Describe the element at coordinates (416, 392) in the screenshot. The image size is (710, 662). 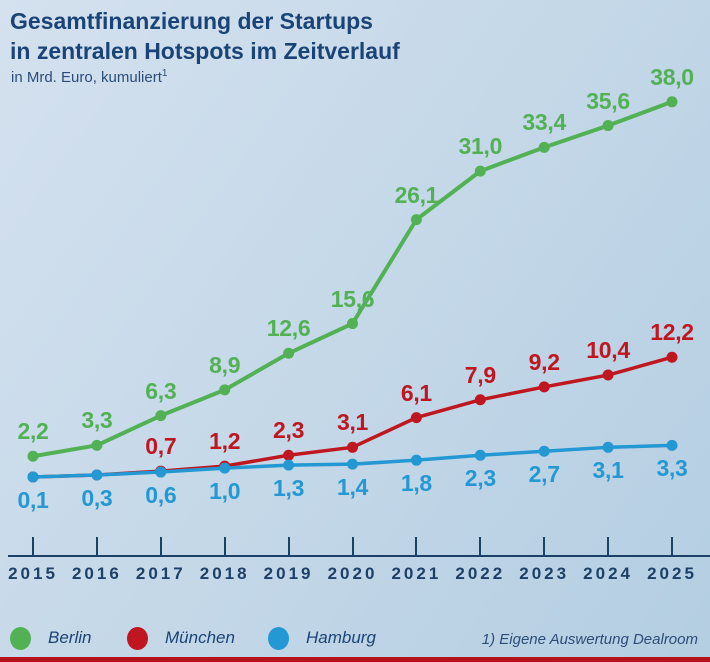
I see `data-label-münchen: 6,1` at that location.